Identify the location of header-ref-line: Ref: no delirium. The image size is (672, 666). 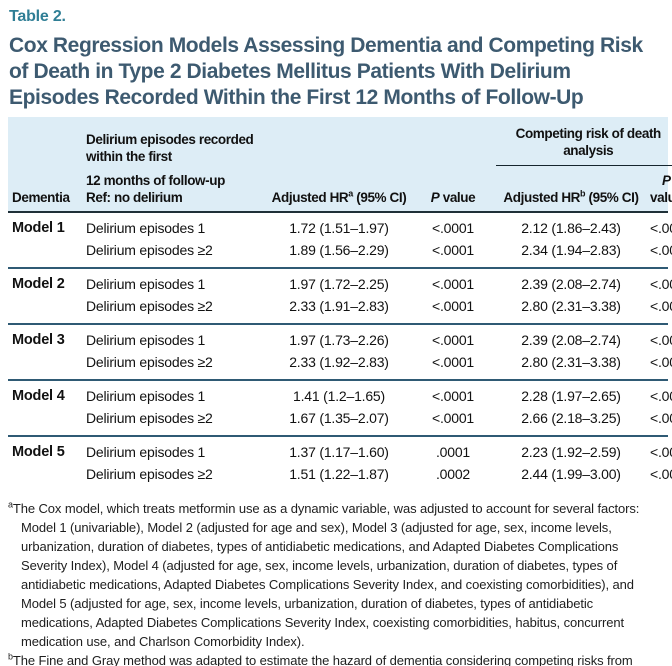
(134, 197).